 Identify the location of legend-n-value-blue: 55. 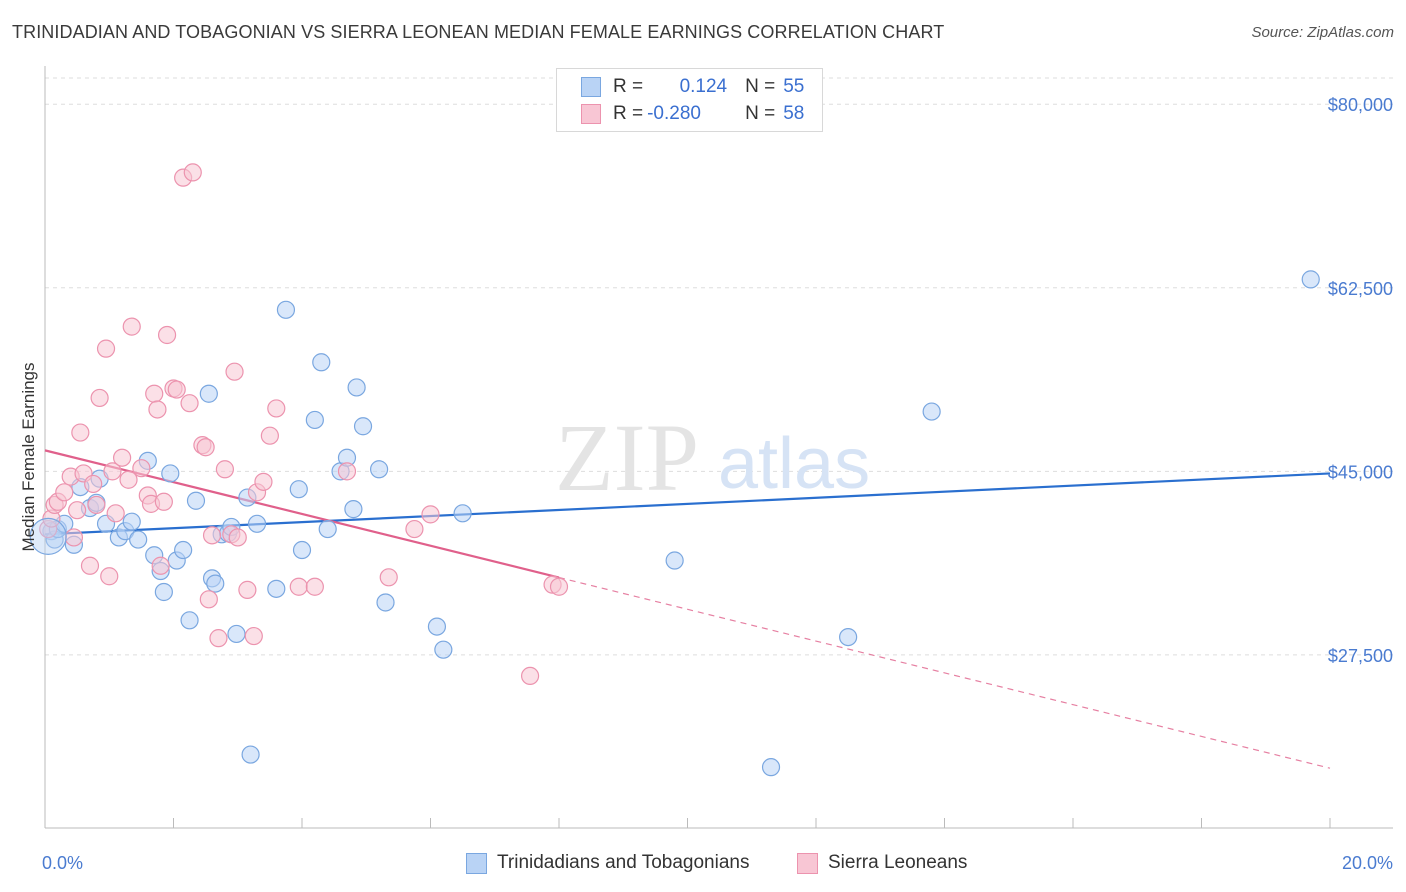
(794, 86).